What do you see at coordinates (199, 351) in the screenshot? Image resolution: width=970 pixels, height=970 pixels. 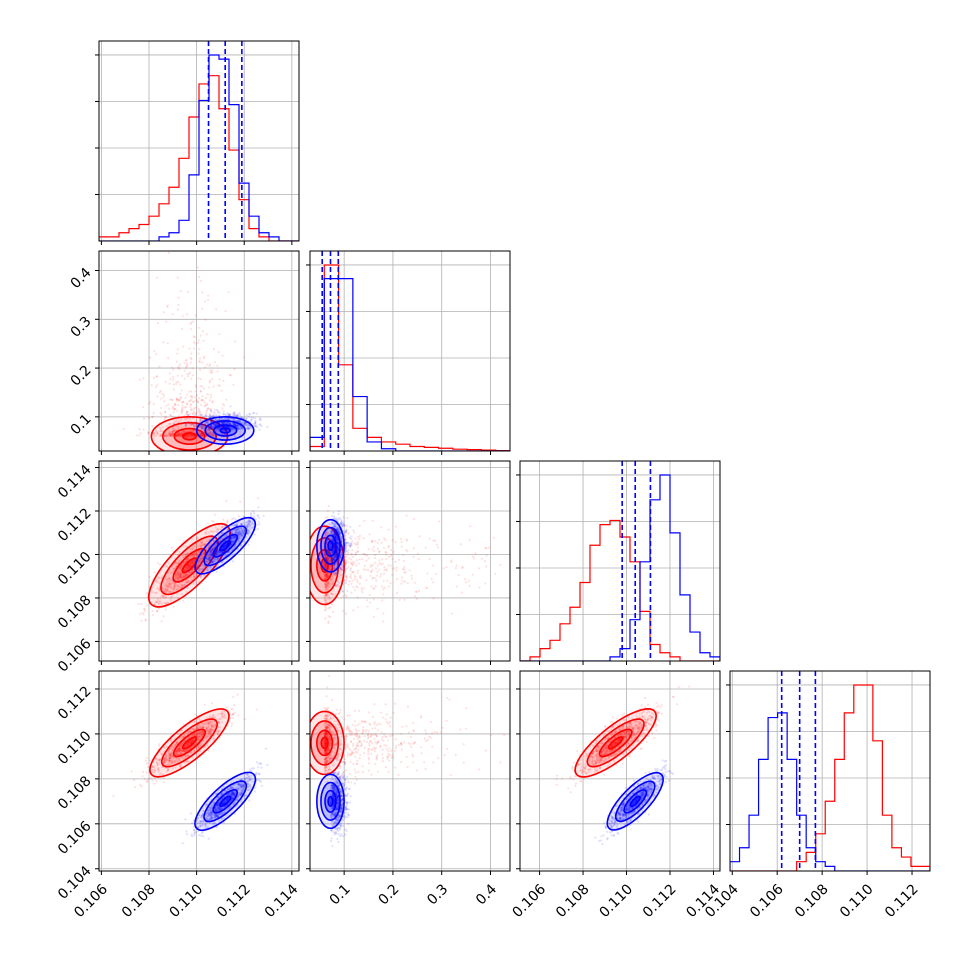 I see `grid-lines` at bounding box center [199, 351].